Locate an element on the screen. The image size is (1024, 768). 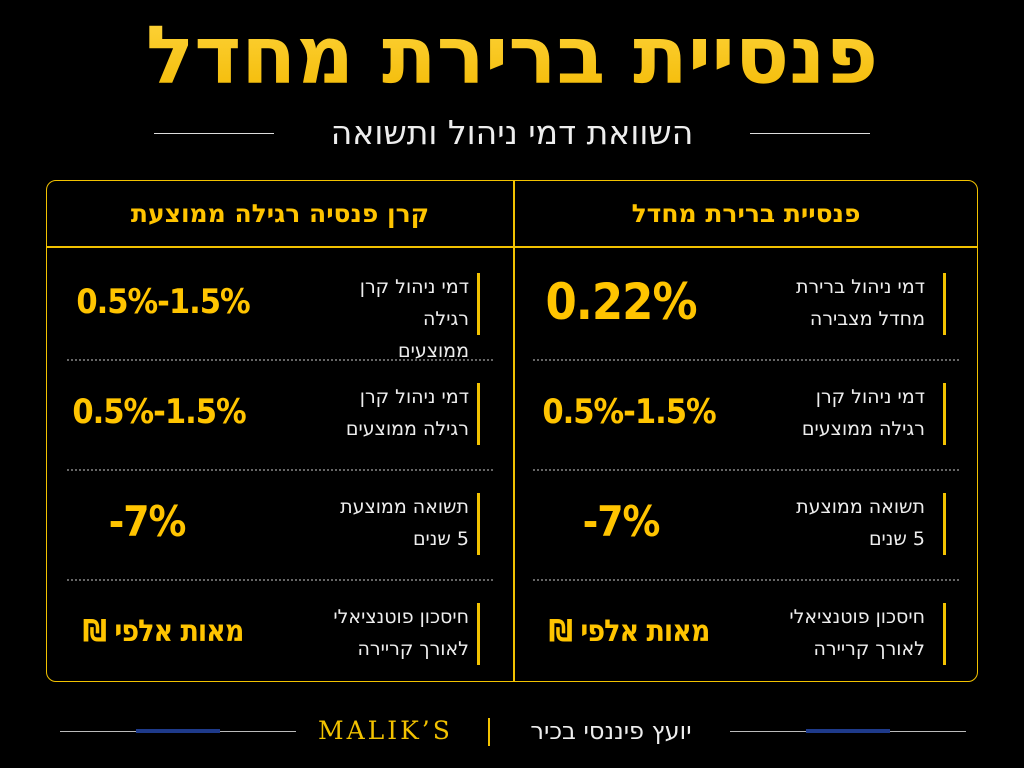
subtitle-row: השוואת דמי ניהול ותשואה is located at coordinates (512, 133).